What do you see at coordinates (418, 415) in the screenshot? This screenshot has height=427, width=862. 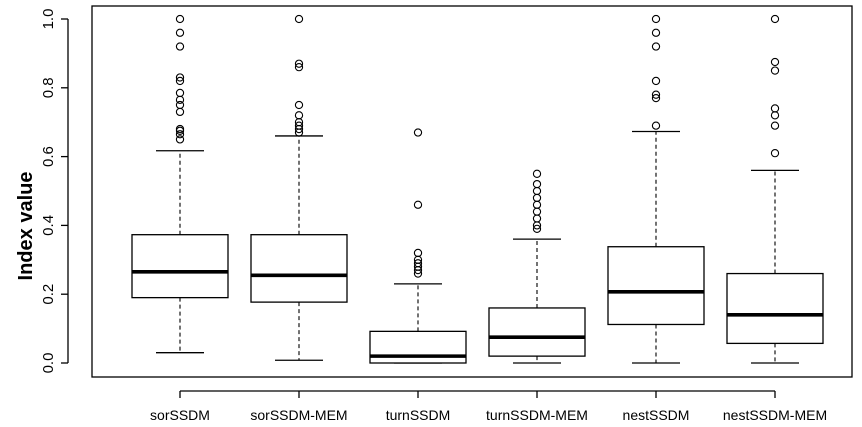 I see `x-tick-label: turnSSDM` at bounding box center [418, 415].